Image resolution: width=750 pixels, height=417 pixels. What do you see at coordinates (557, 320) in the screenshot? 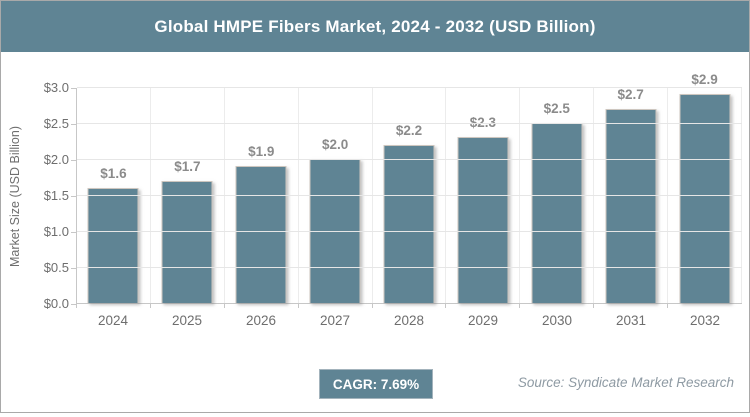
I see `x-tick-label: 2030` at bounding box center [557, 320].